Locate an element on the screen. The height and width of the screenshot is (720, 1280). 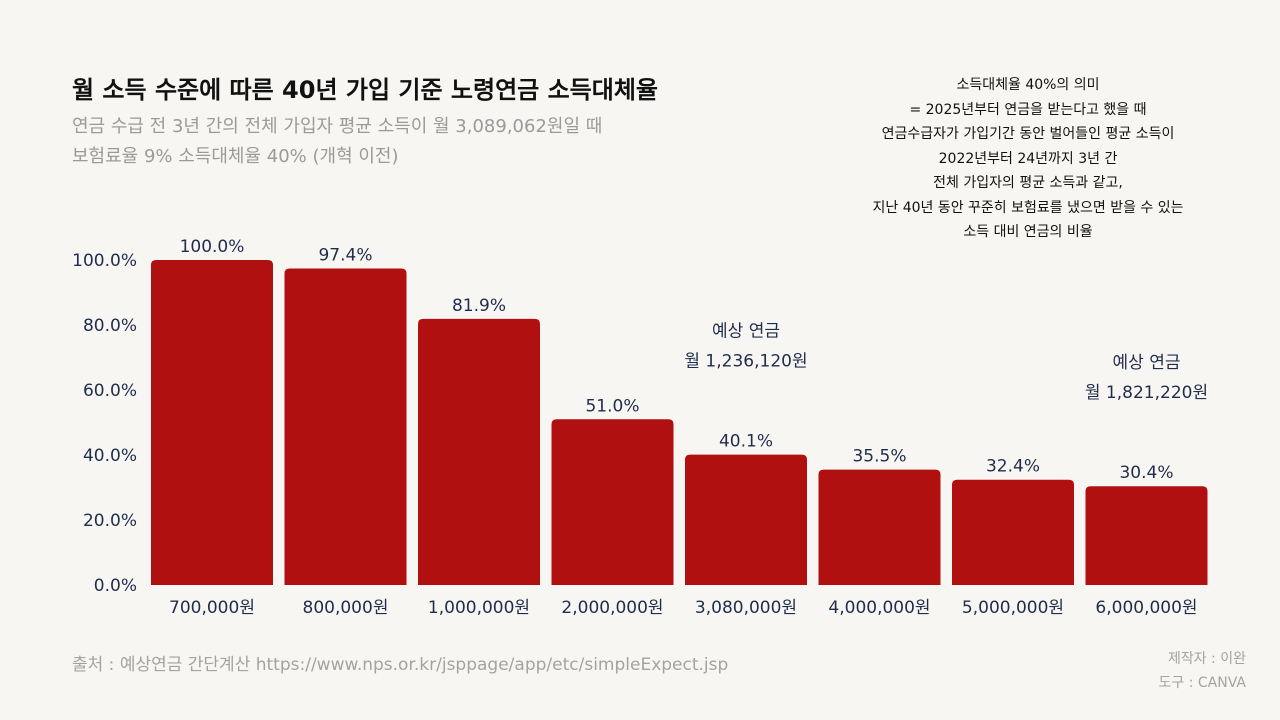
y-tick-label: 60.0% is located at coordinates (110, 391).